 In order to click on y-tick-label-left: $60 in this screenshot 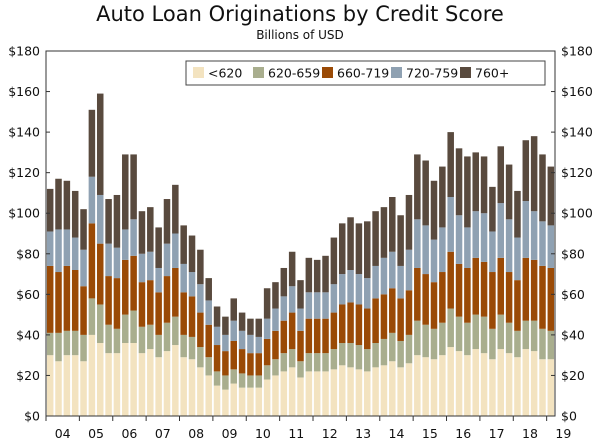, I will do `click(28, 294)`.